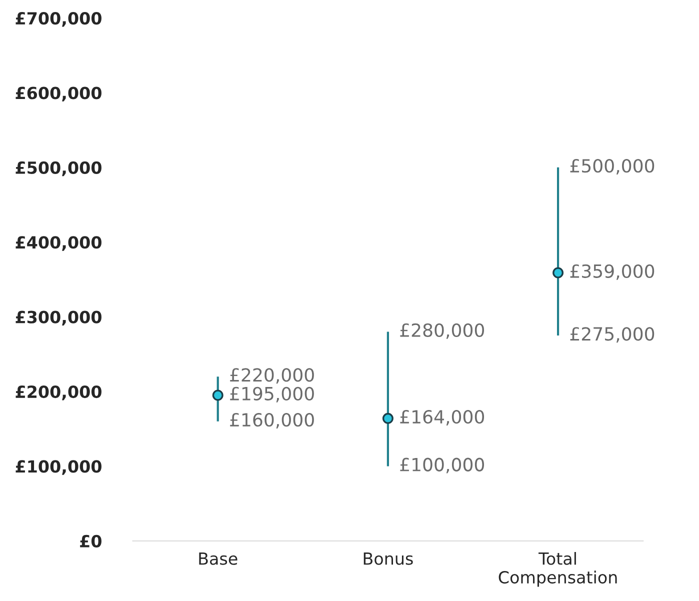  I want to click on y-tick-label: £500,000, so click(59, 168).